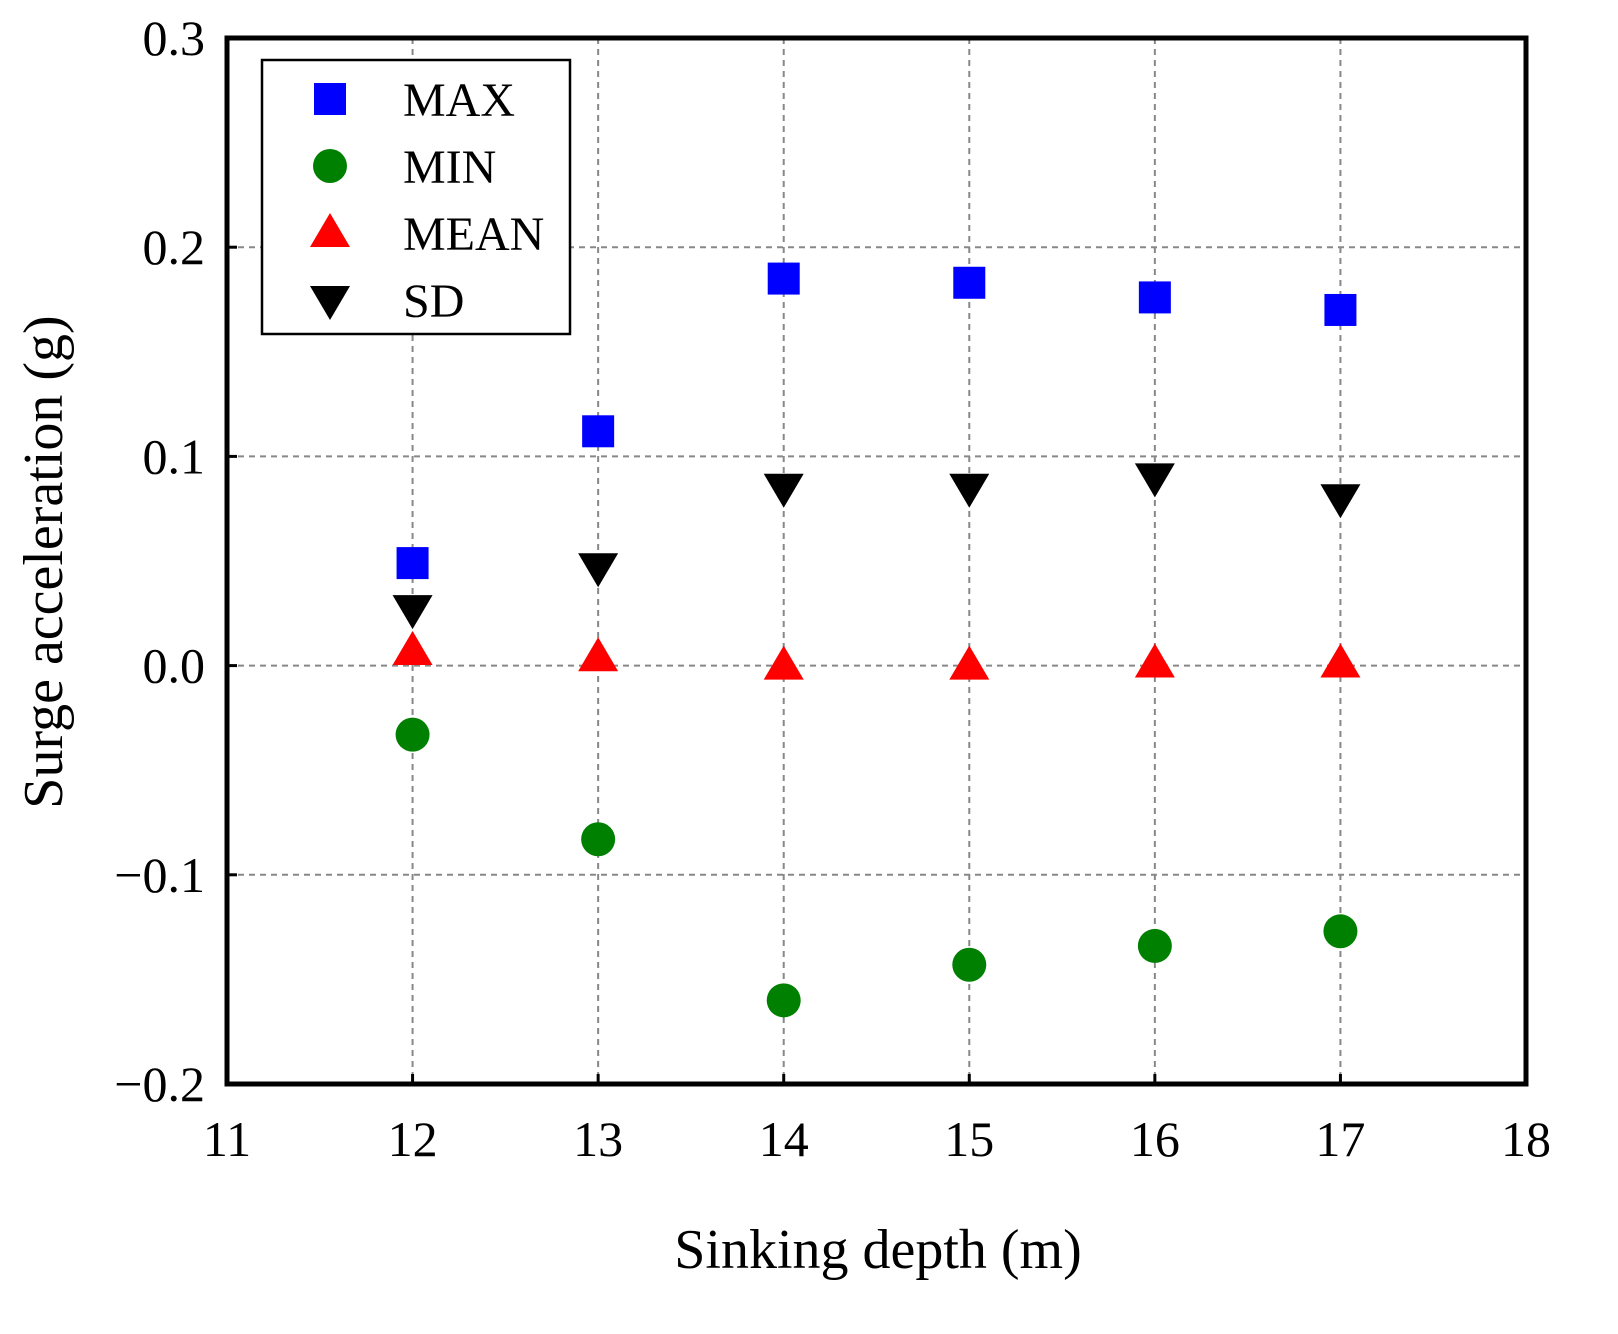 This screenshot has height=1334, width=1618. Describe the element at coordinates (598, 1139) in the screenshot. I see `x-tick-label: 13` at that location.